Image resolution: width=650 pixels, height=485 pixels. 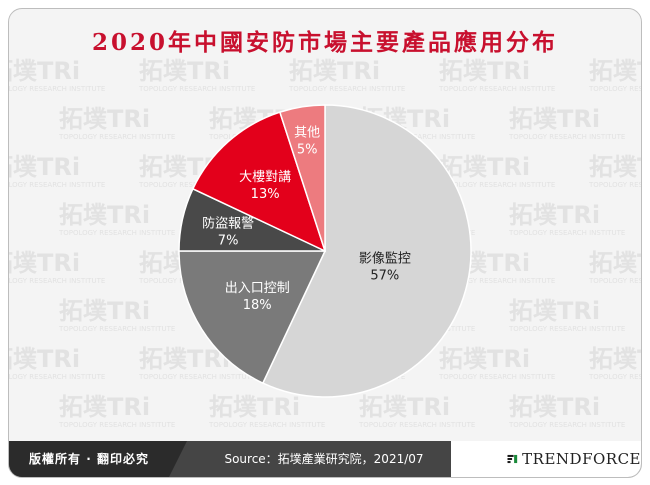 What do you see at coordinates (385, 258) in the screenshot?
I see `slice-label: 影像監控` at bounding box center [385, 258].